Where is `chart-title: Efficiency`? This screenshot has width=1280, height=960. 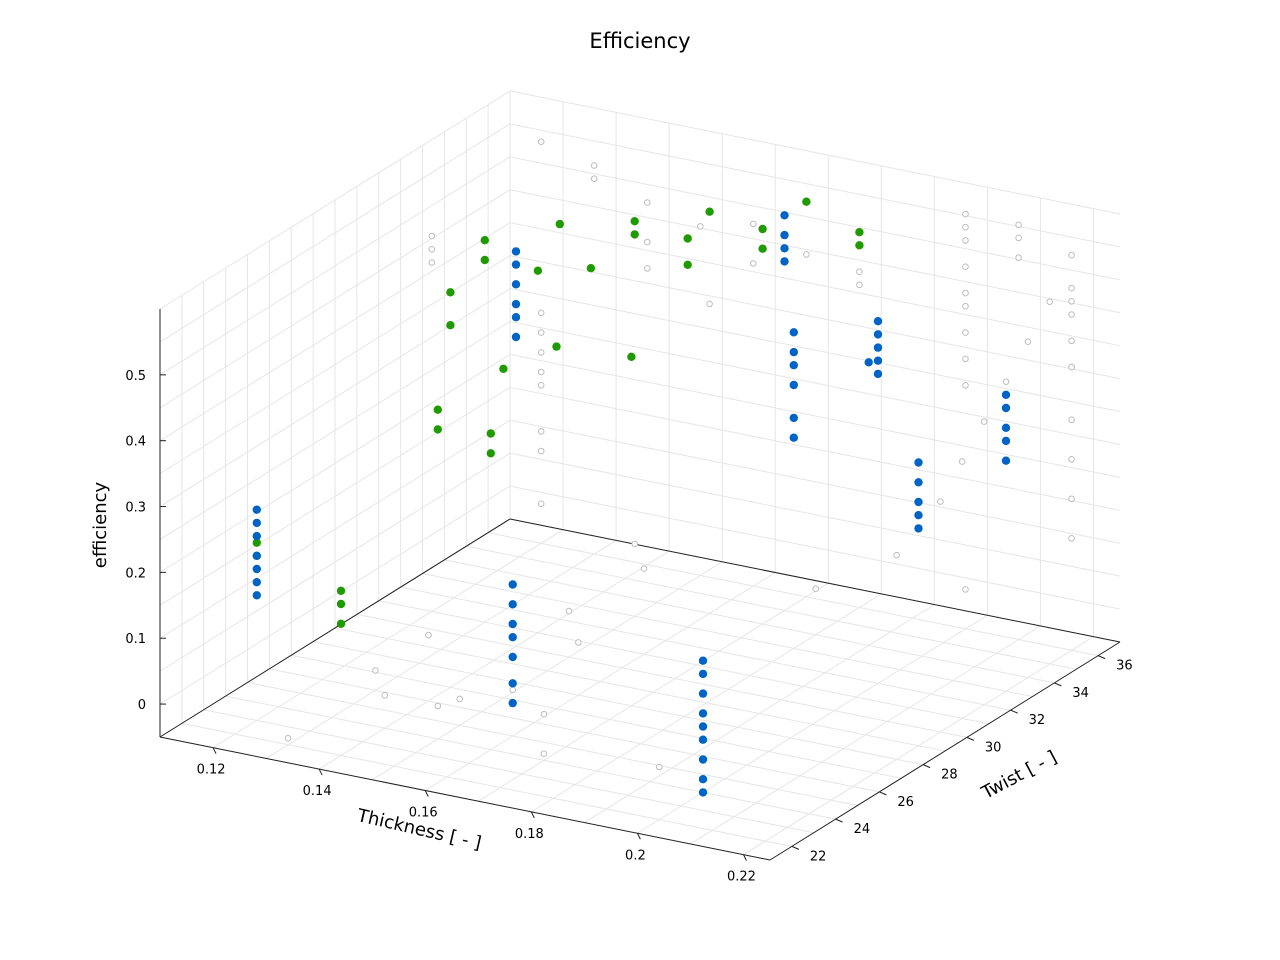 chart-title: Efficiency is located at coordinates (639, 41).